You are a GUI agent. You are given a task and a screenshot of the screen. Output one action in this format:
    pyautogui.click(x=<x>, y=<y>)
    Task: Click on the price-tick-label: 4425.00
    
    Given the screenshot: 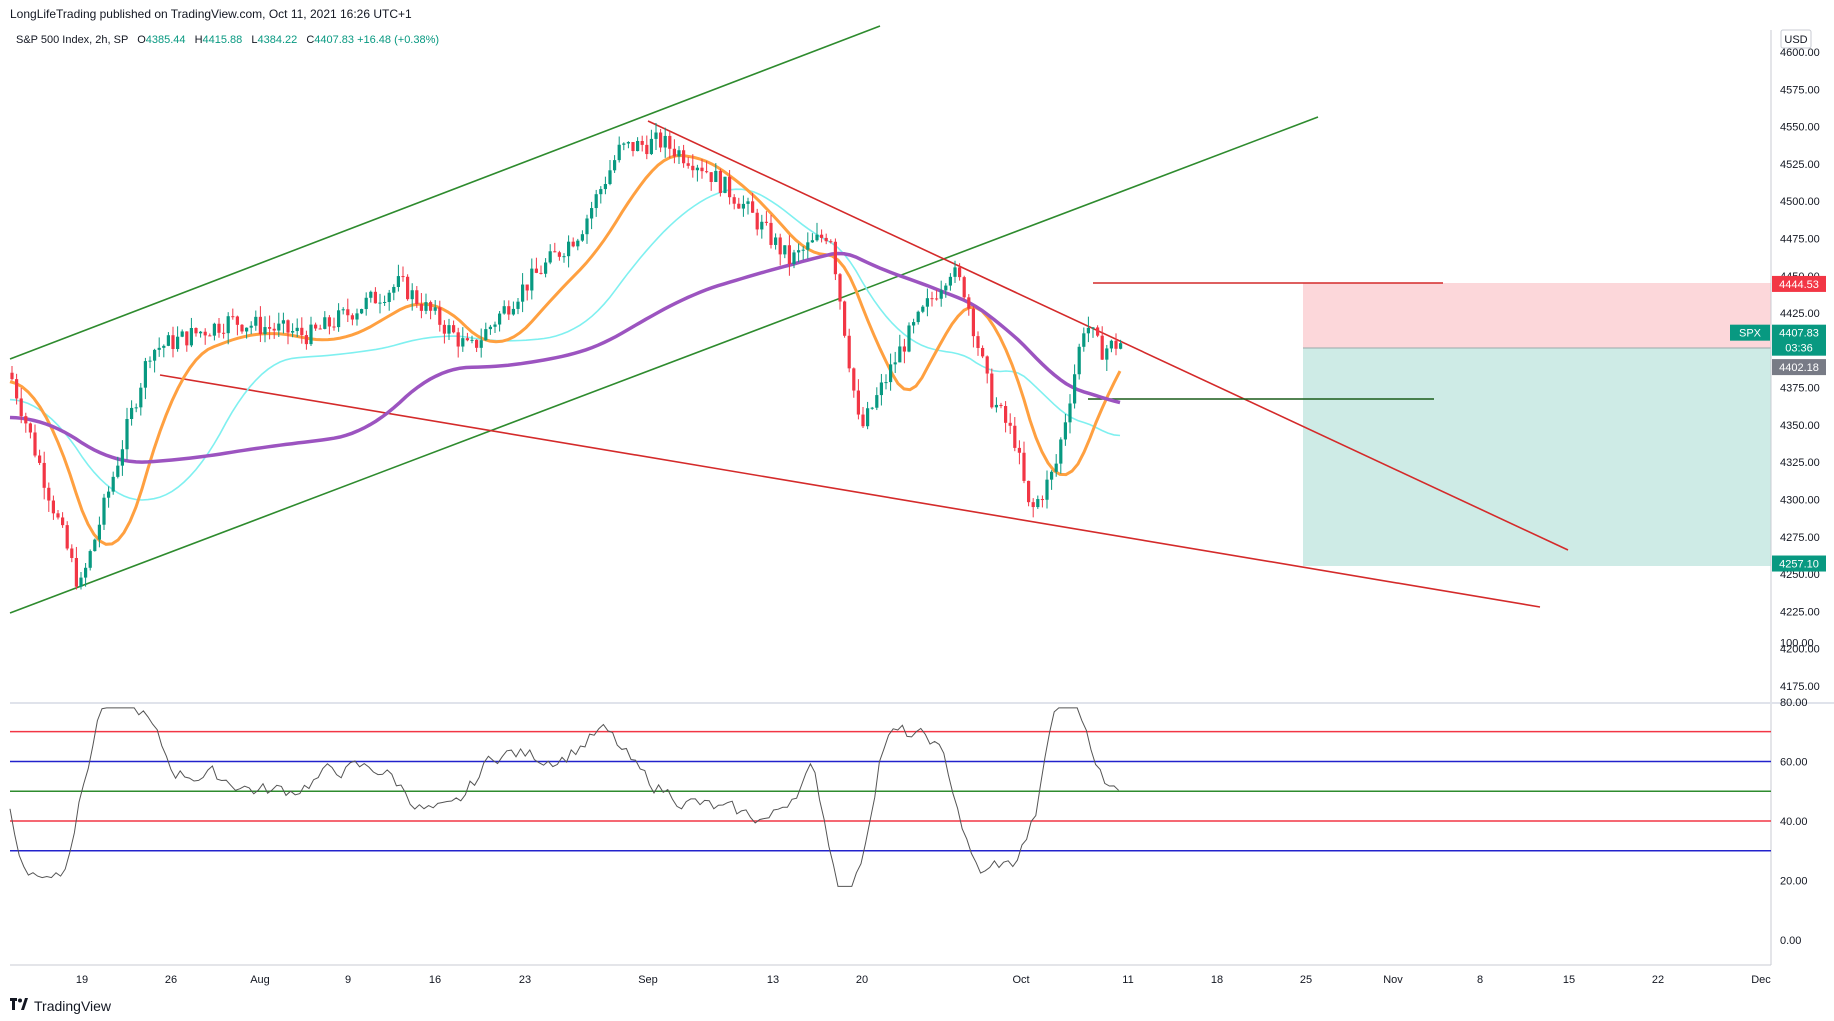 What is the action you would take?
    pyautogui.click(x=1800, y=314)
    